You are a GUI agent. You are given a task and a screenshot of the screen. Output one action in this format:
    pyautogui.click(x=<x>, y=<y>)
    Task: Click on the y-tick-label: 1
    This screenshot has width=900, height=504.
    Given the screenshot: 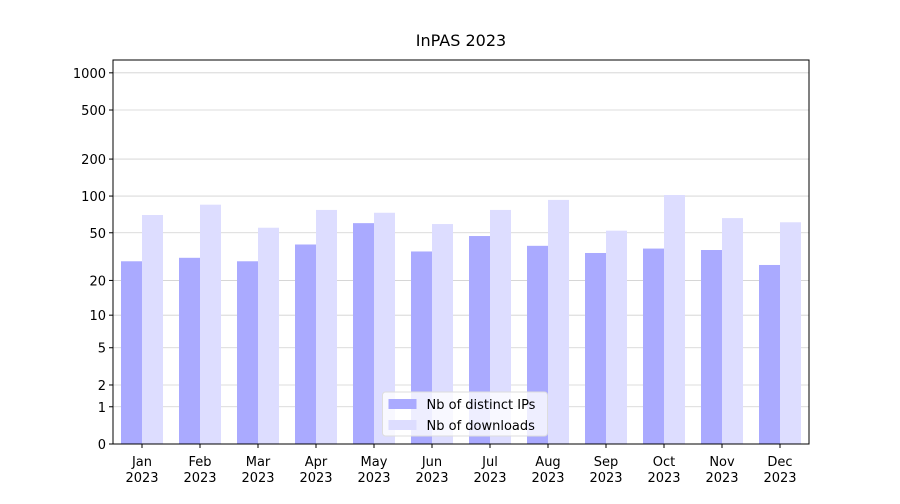 What is the action you would take?
    pyautogui.click(x=102, y=408)
    